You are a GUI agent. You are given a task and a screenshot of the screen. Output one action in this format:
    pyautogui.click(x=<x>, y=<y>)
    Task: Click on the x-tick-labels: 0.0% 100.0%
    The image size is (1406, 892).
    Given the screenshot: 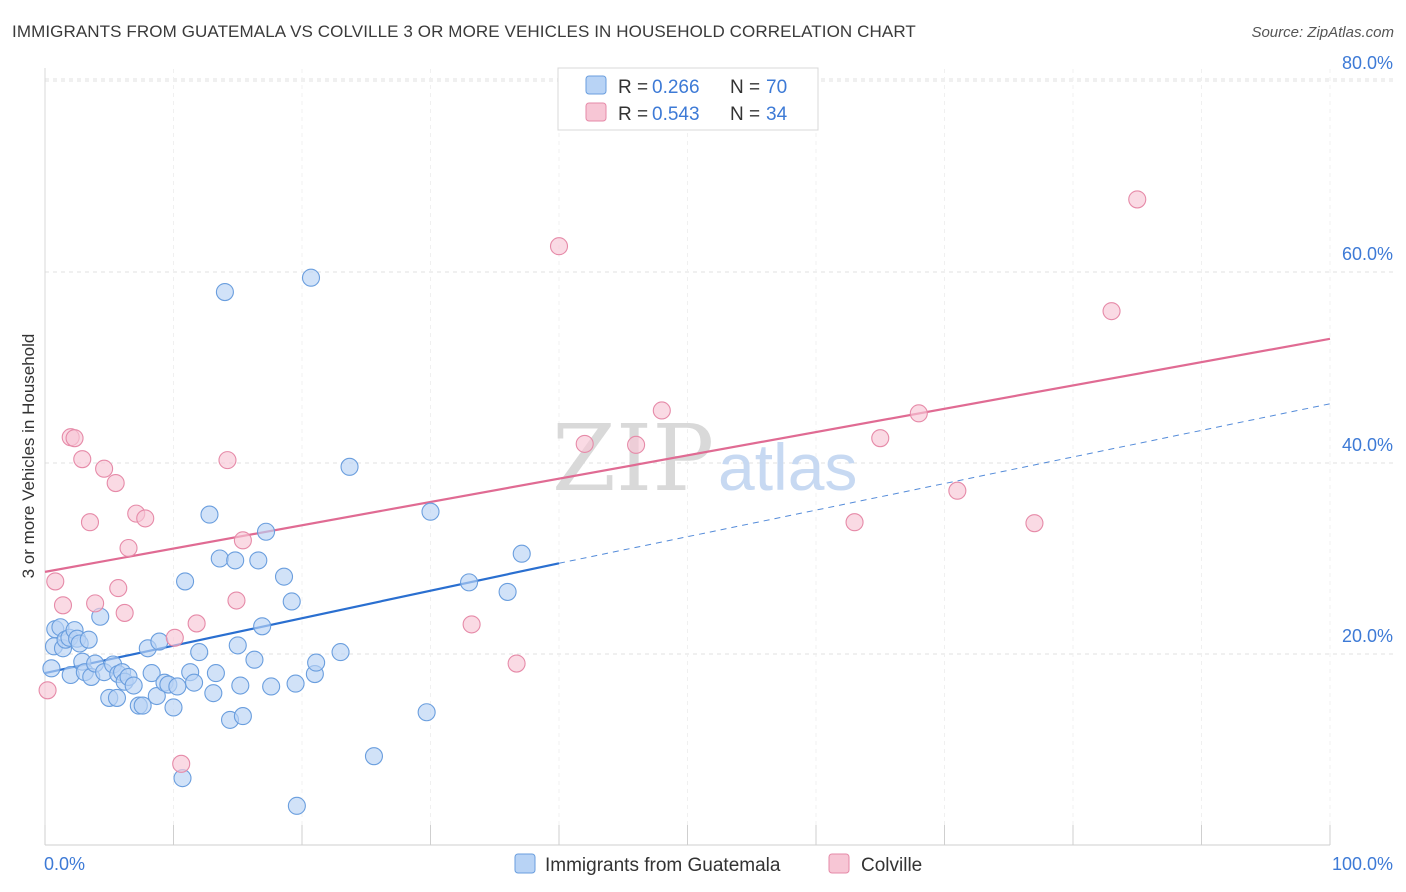 What is the action you would take?
    pyautogui.click(x=718, y=864)
    